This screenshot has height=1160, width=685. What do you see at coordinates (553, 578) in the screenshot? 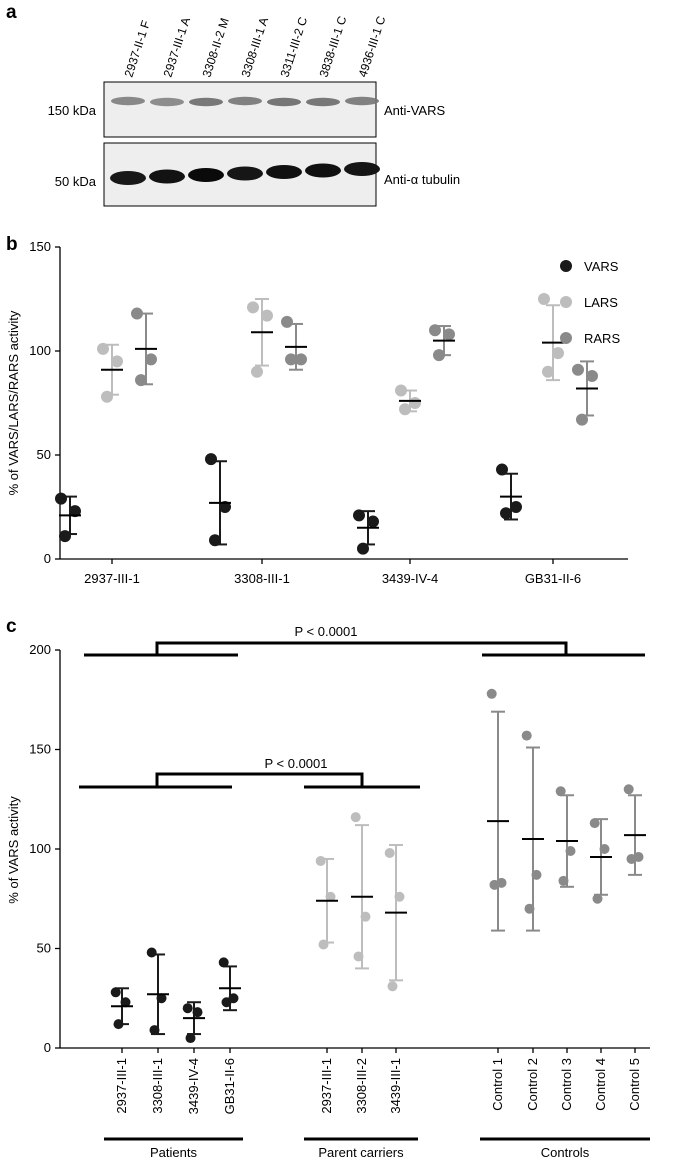
I see `x-tick-label: GB31-II-6` at bounding box center [553, 578].